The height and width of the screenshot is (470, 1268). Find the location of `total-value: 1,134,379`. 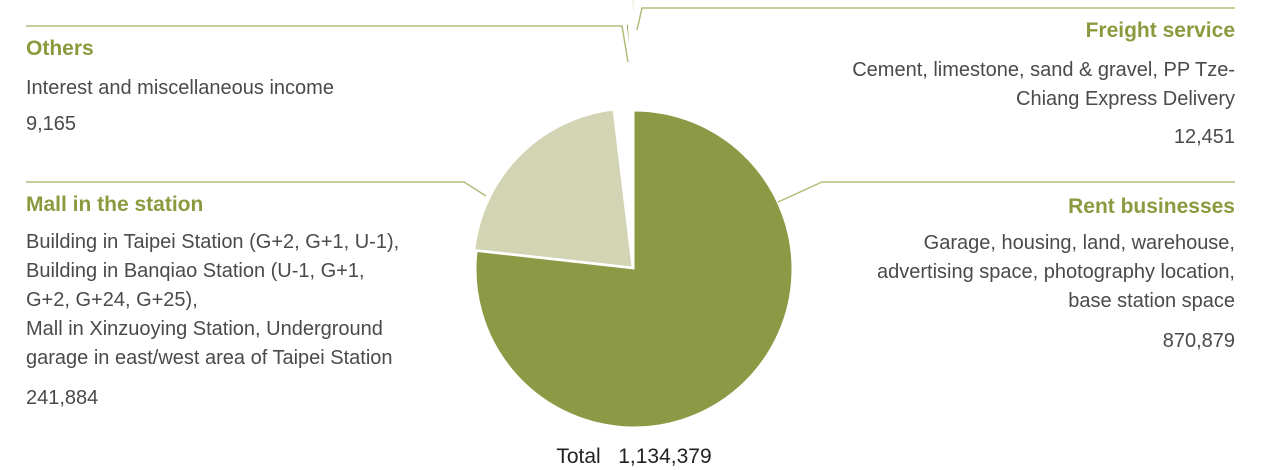

total-value: 1,134,379 is located at coordinates (665, 456).